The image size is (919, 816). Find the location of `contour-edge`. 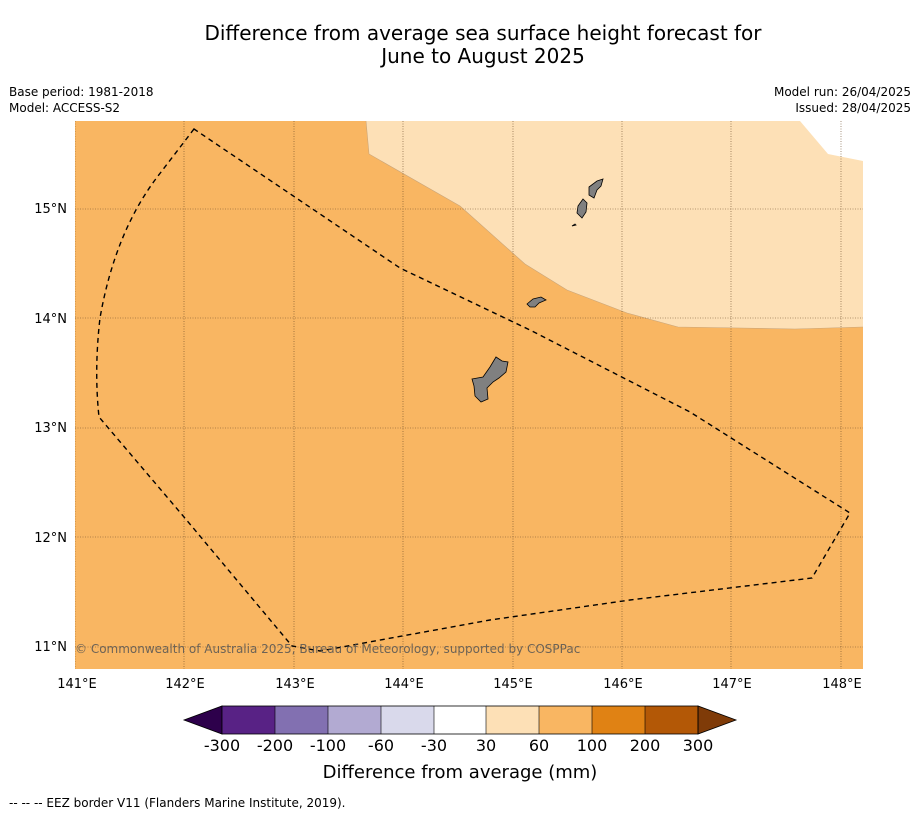

contour-edge is located at coordinates (614, 225).